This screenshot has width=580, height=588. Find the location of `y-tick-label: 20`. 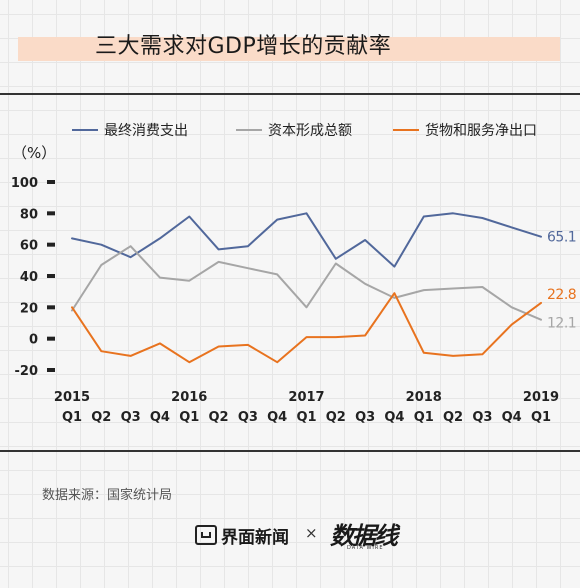

y-tick-label: 20 is located at coordinates (29, 308).